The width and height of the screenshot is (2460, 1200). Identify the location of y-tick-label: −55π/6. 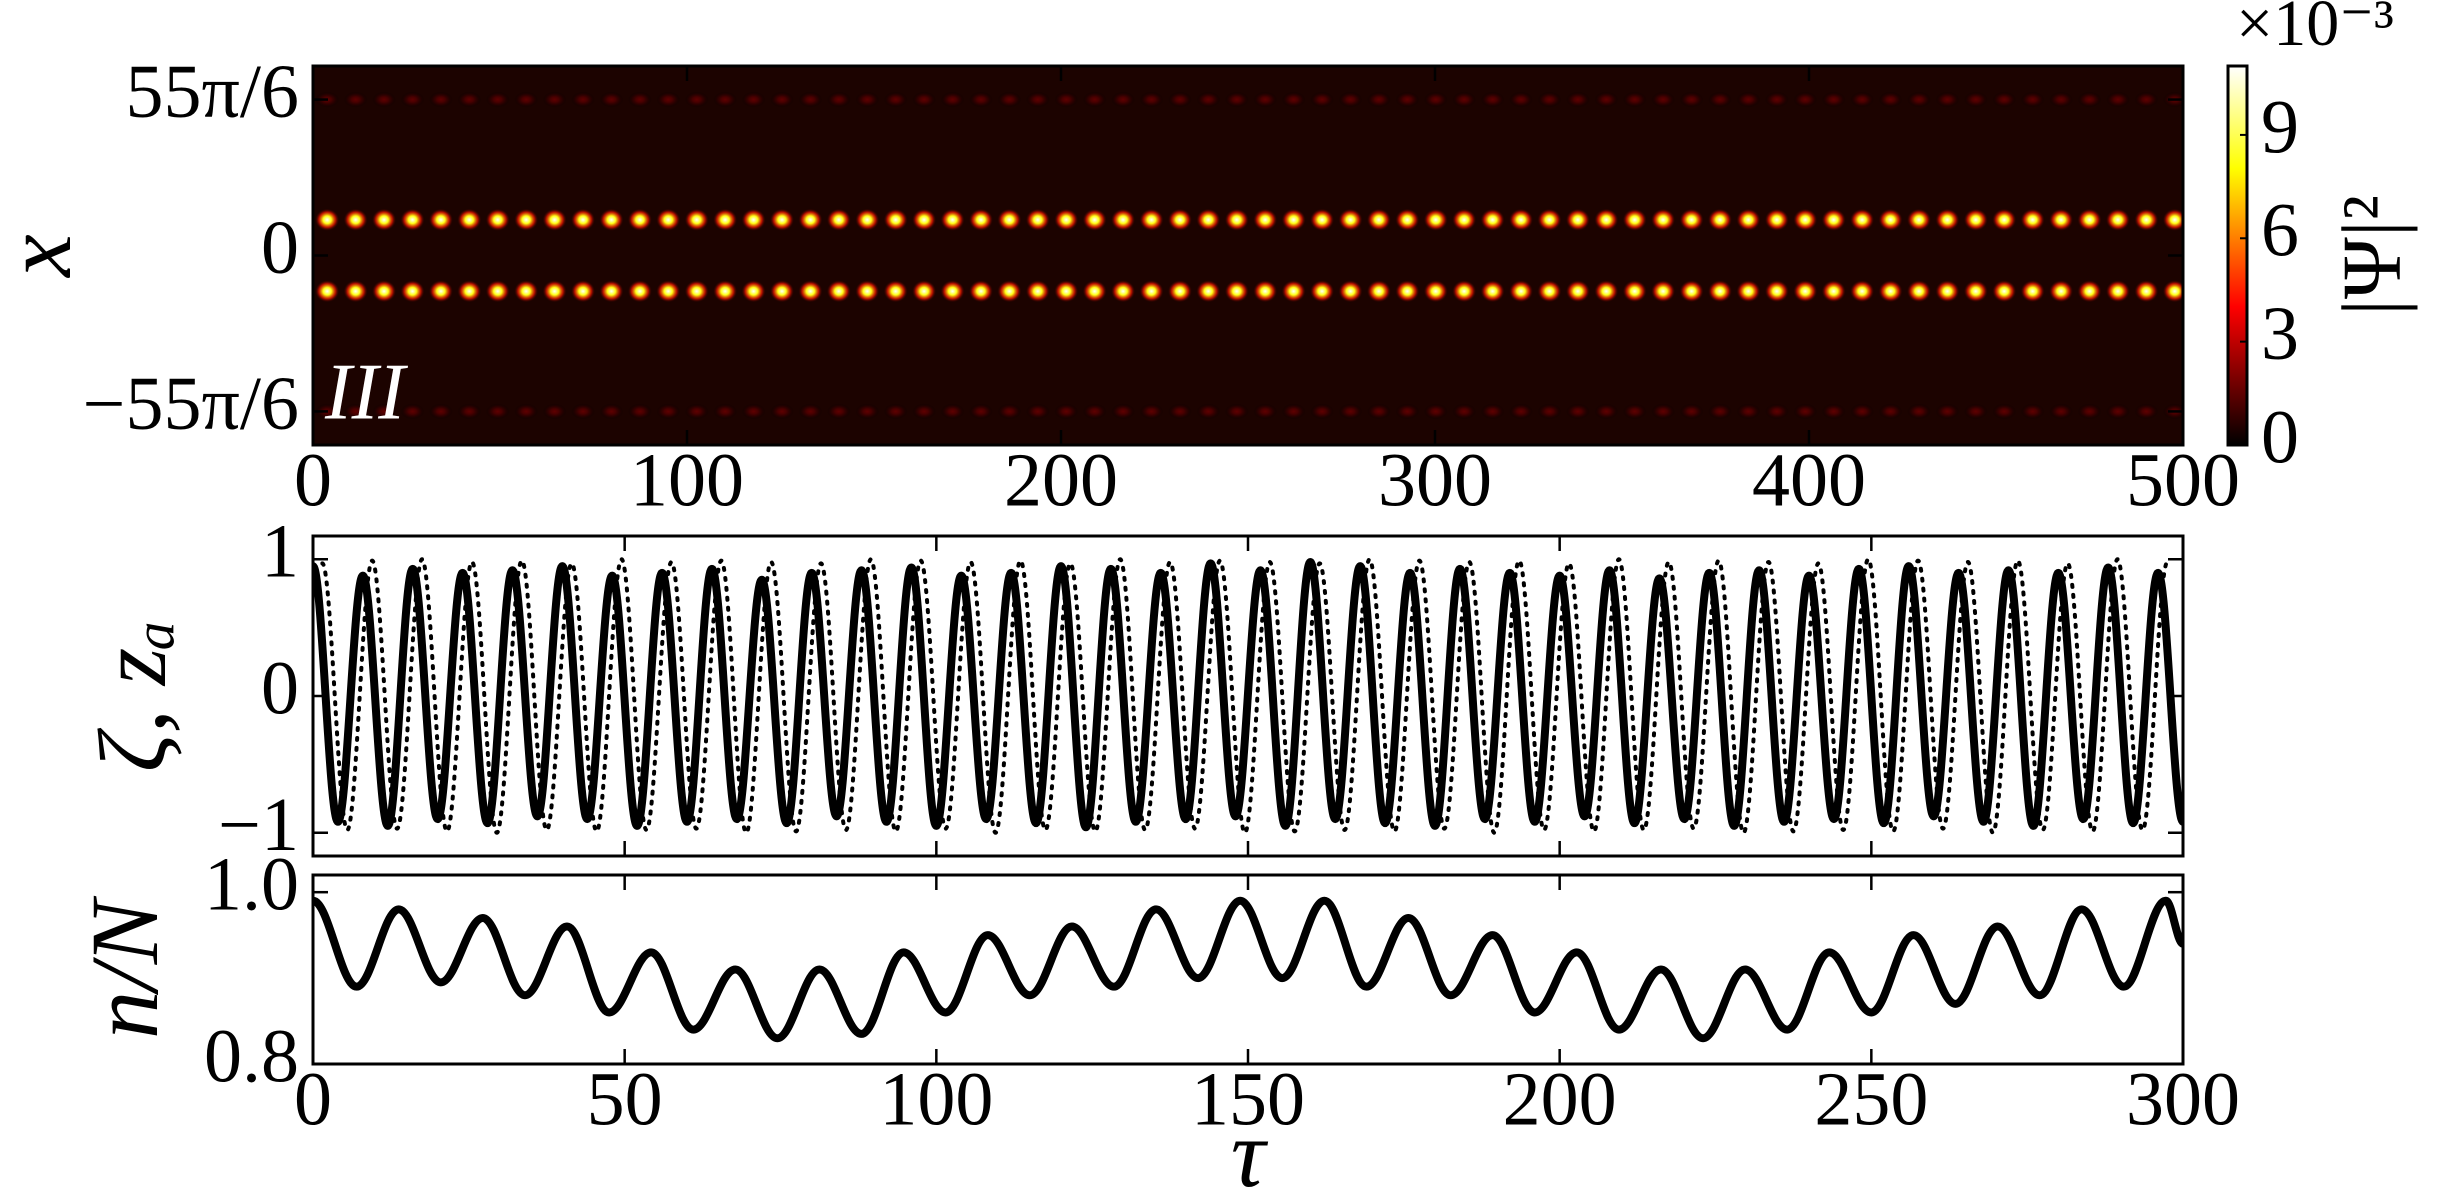
(191, 404).